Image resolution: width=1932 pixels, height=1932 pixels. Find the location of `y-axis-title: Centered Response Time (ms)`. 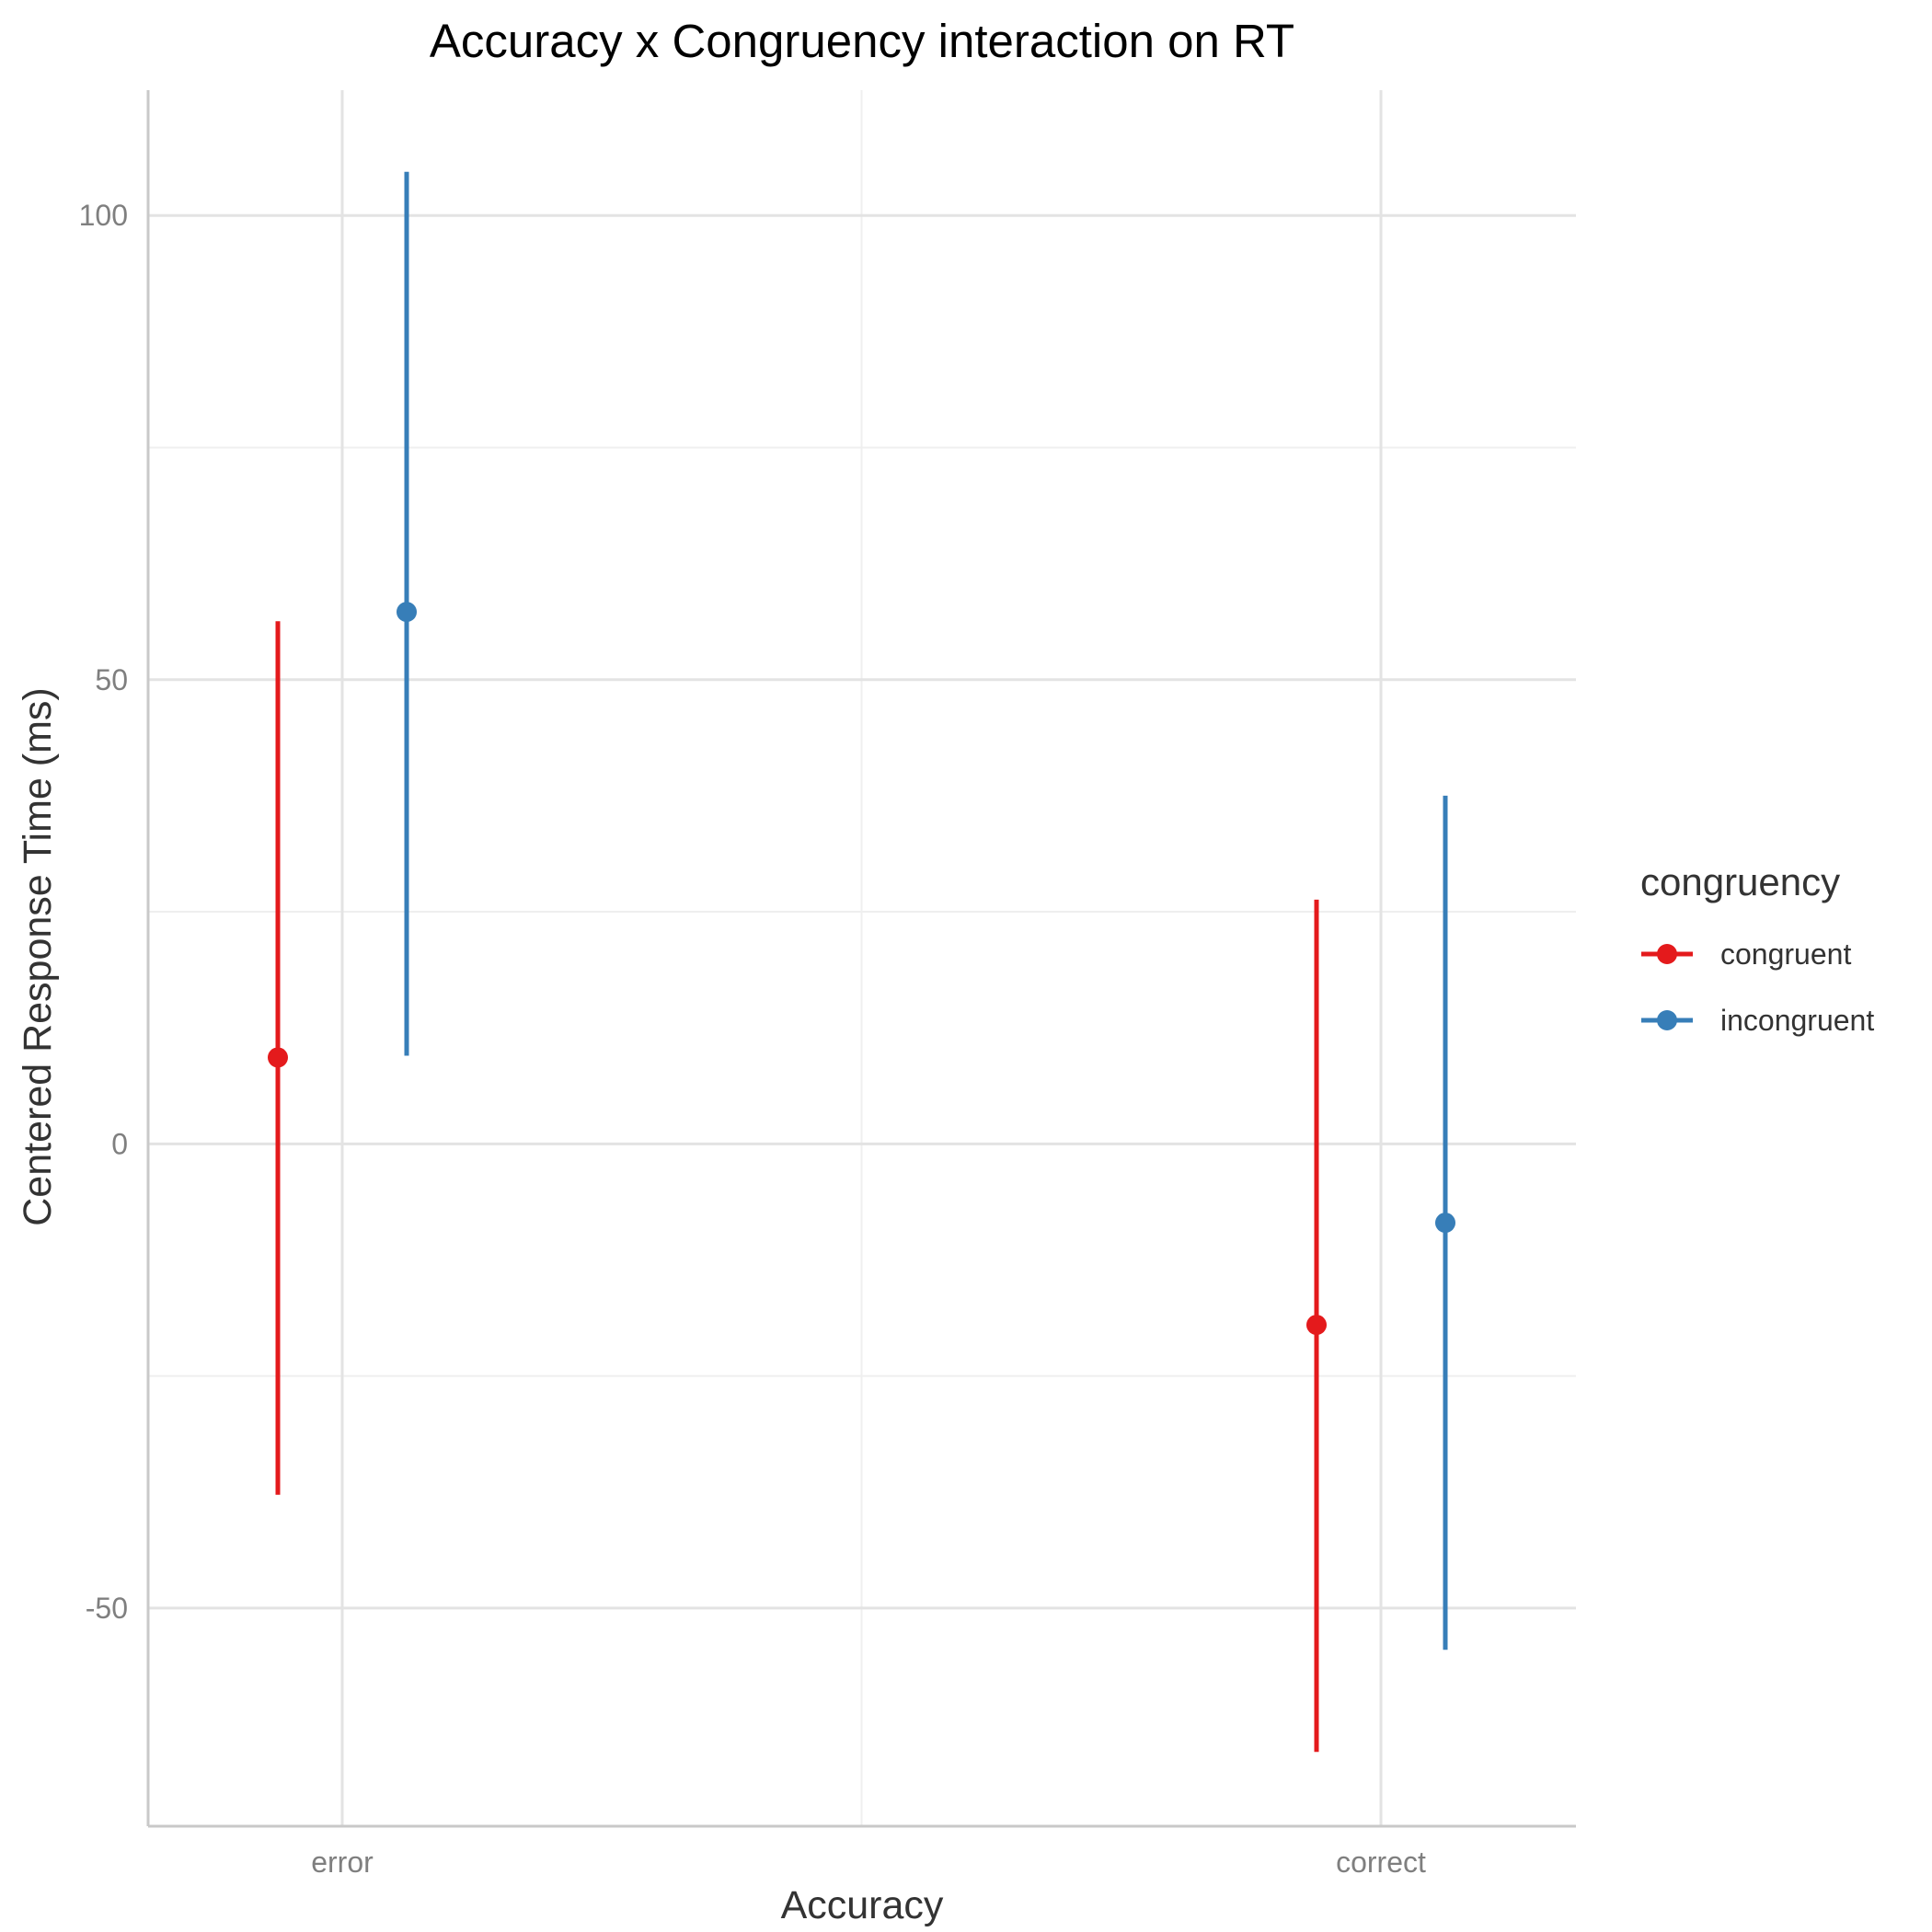

y-axis-title: Centered Response Time (ms) is located at coordinates (38, 956).